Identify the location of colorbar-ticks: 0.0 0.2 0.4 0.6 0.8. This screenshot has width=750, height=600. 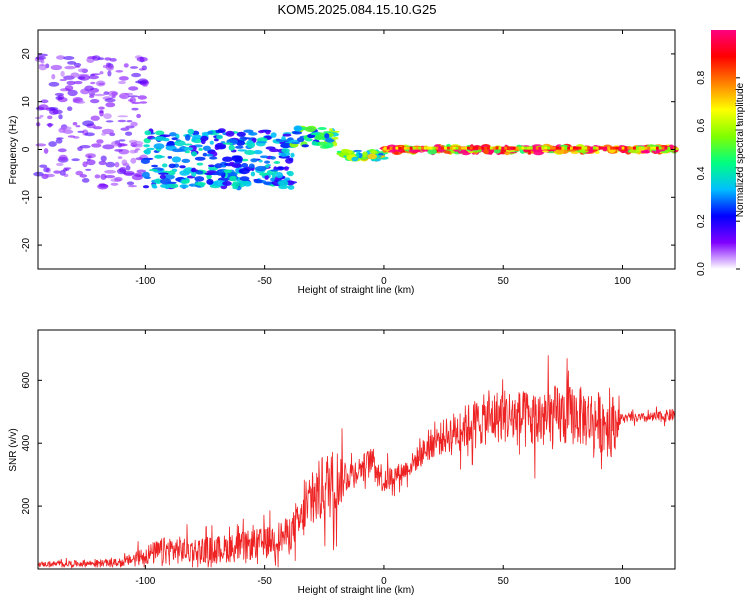
(718, 173).